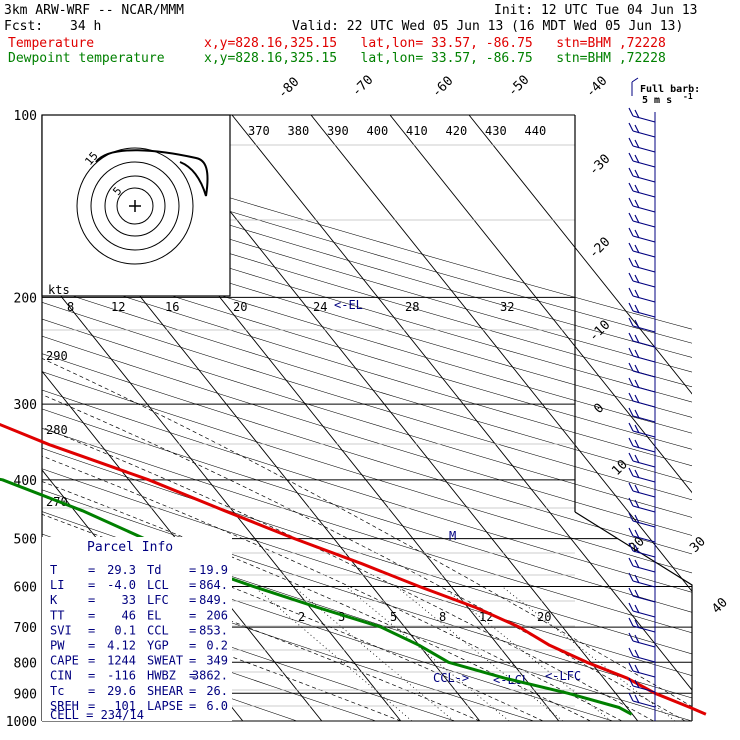 The image size is (740, 740). Describe the element at coordinates (158, 585) in the screenshot. I see `parcel-info-key: LCL` at that location.